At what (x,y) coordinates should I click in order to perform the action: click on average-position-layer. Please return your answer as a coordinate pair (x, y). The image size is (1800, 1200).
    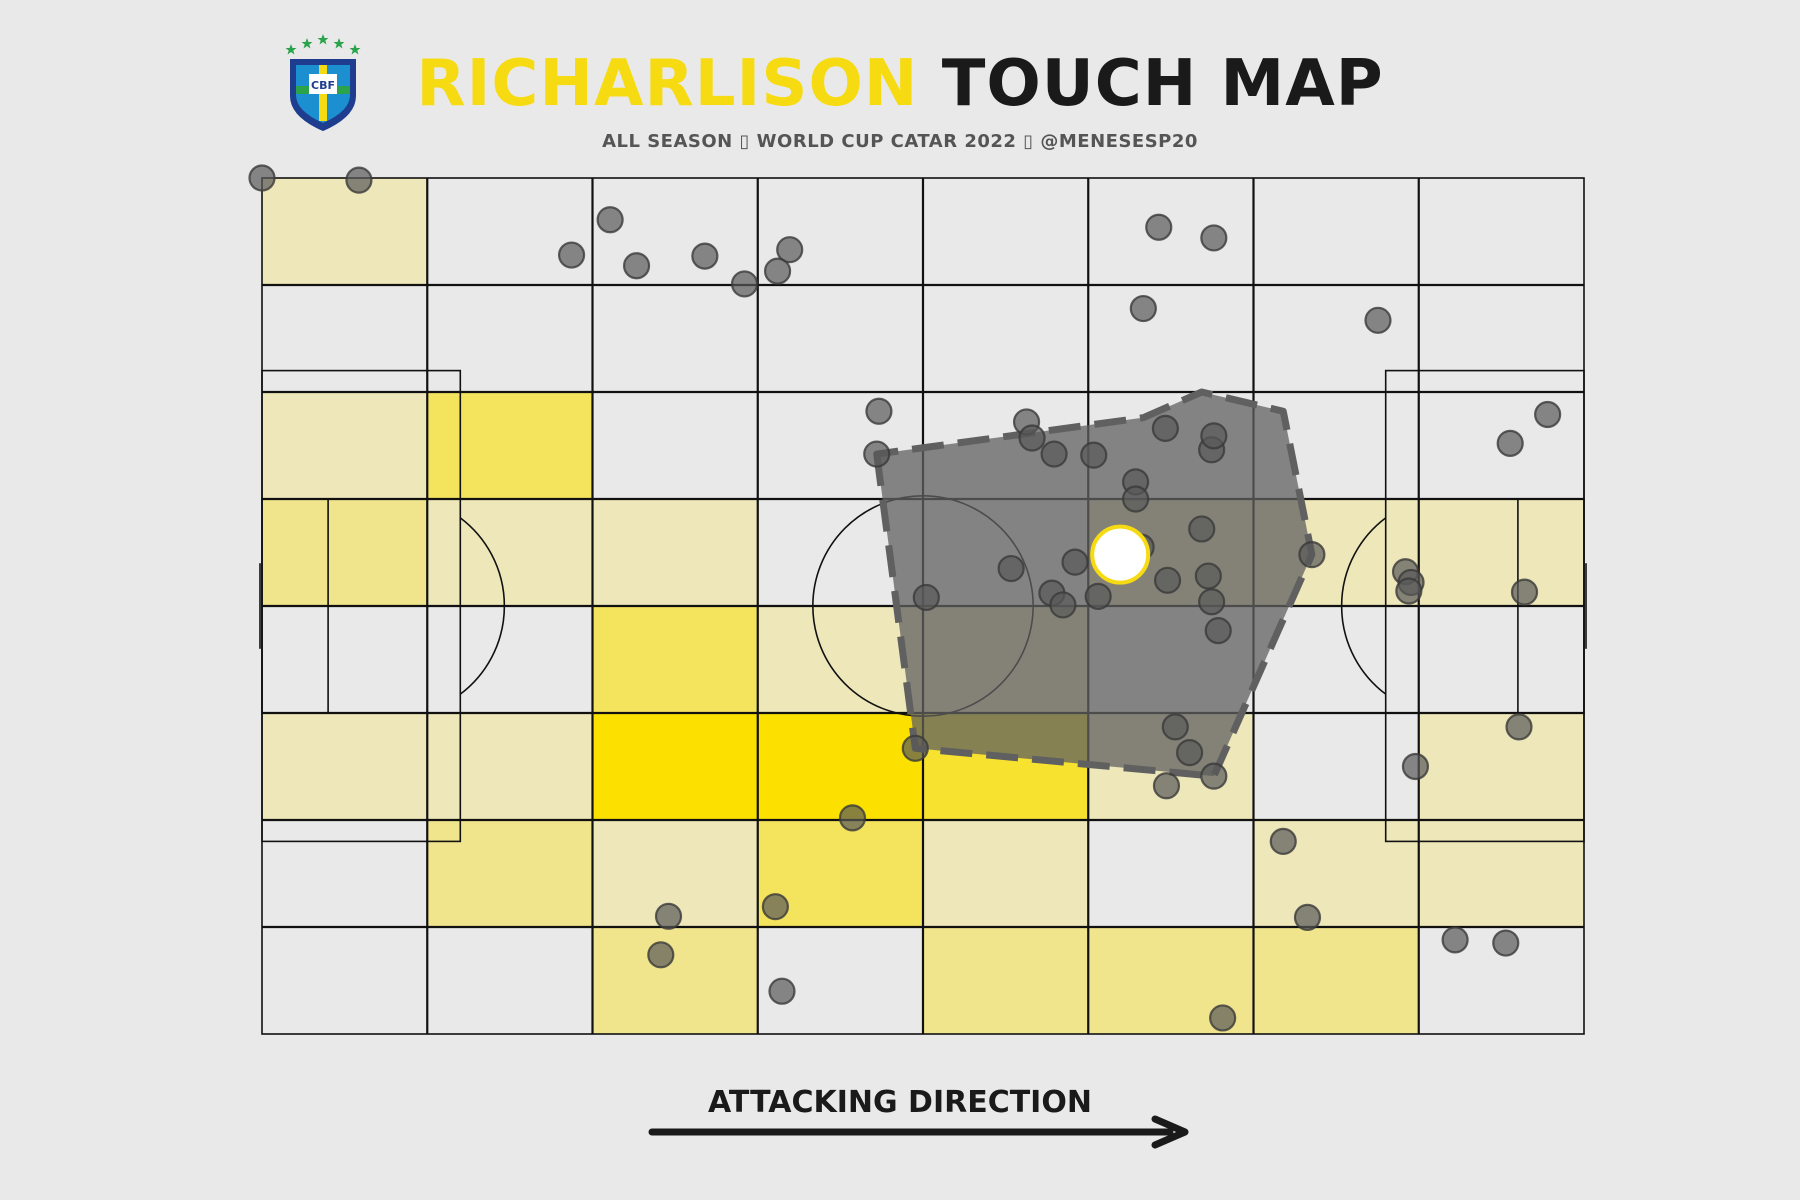
    Looking at the image, I should click on (1120, 554).